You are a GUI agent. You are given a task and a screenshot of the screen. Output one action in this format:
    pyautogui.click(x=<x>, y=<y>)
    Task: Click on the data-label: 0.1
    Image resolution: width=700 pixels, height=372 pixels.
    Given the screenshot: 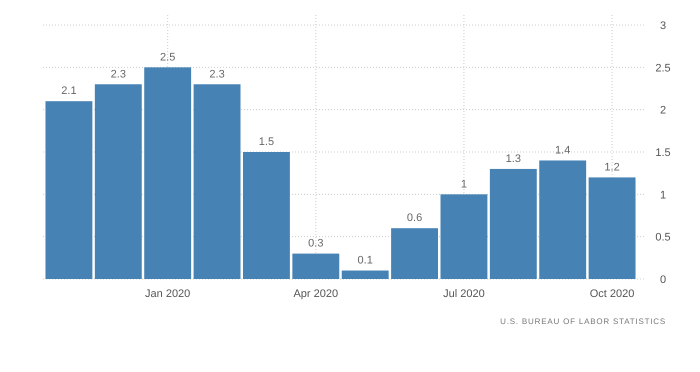 What is the action you would take?
    pyautogui.click(x=365, y=260)
    